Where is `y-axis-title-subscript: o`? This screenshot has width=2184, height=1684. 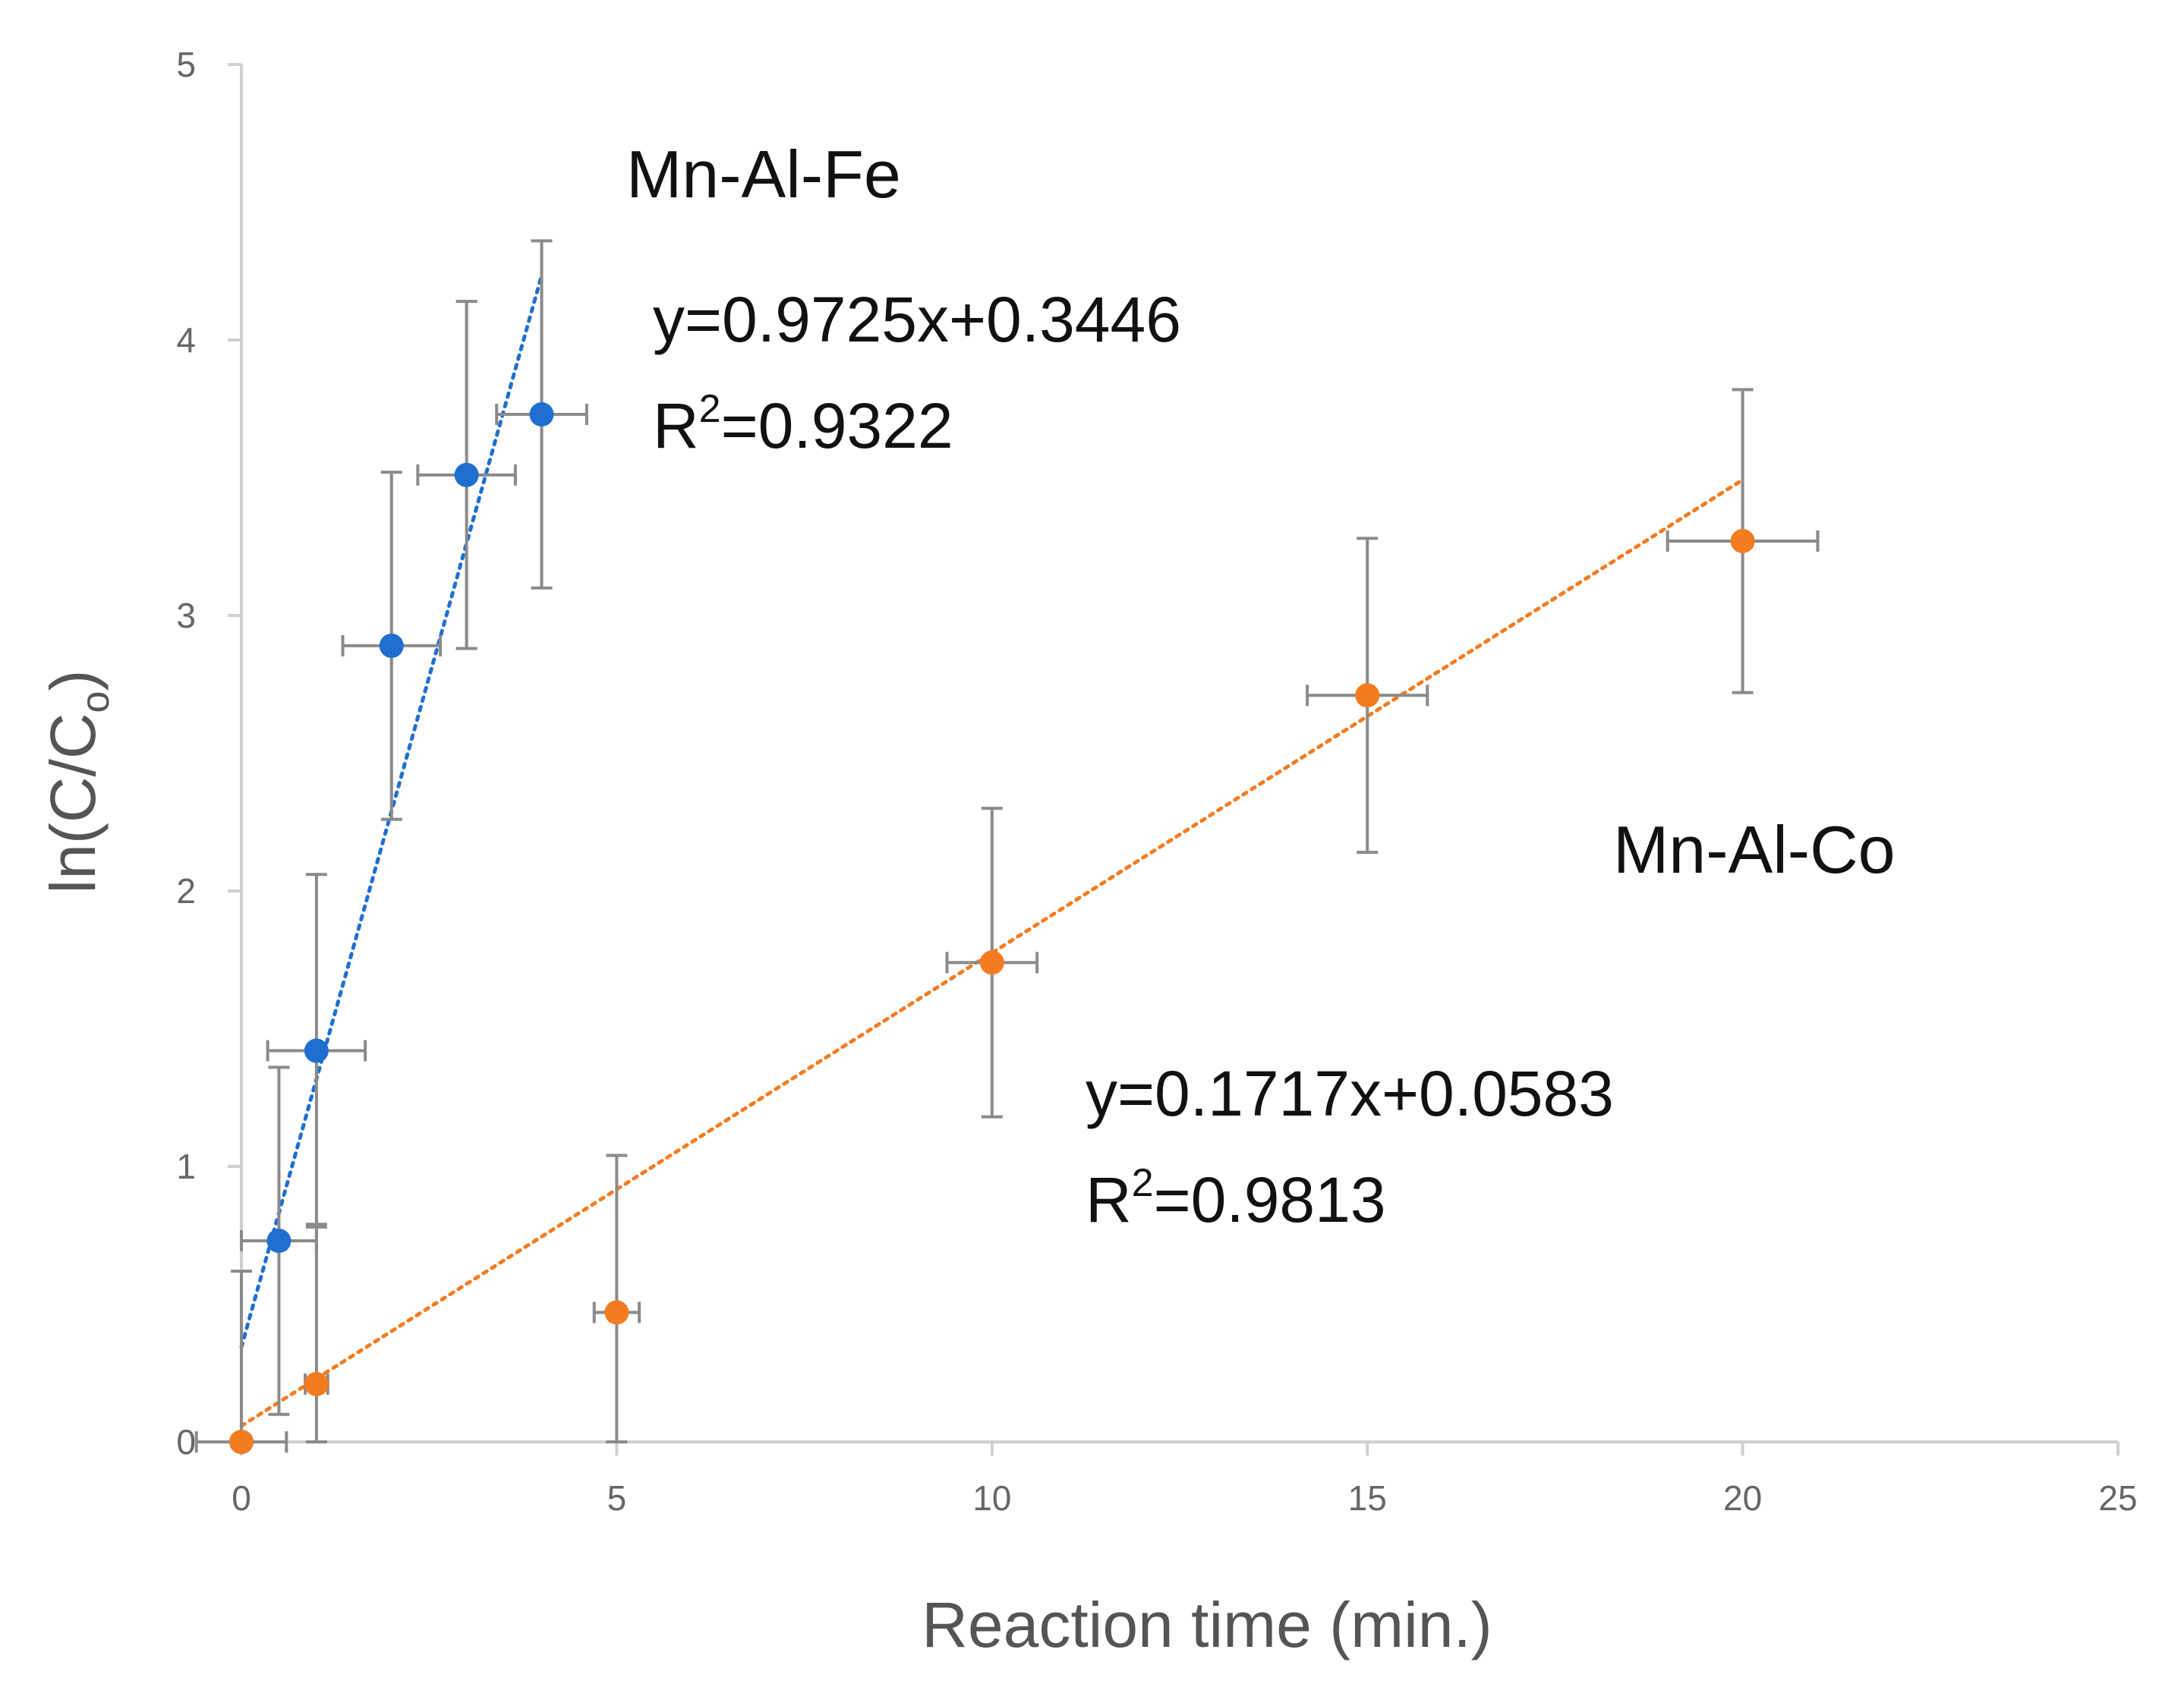
y-axis-title-subscript: o is located at coordinates (96, 702).